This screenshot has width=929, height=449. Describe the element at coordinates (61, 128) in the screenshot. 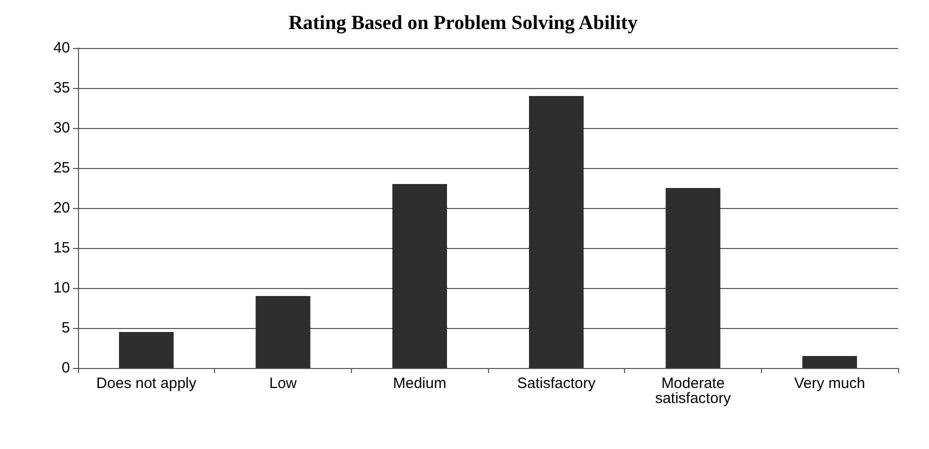

I see `y-tick-label: 30` at that location.